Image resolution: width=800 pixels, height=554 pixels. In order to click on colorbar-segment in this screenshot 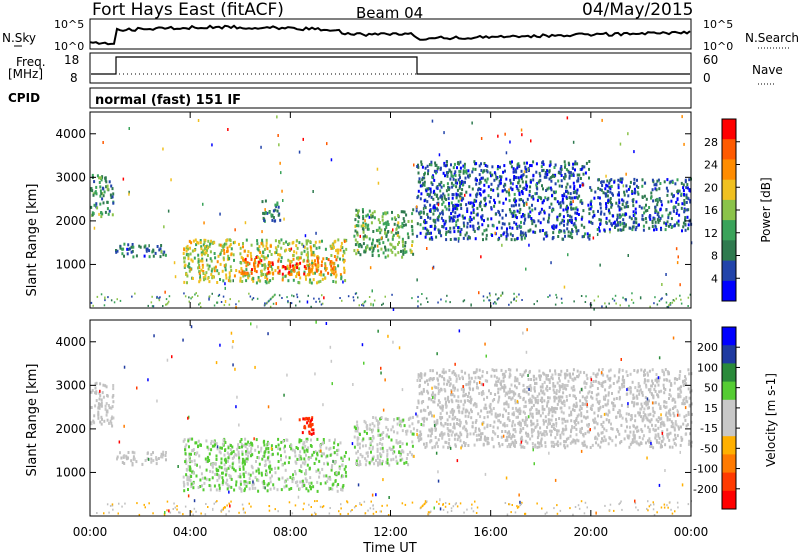, I will do `click(729, 170)`.